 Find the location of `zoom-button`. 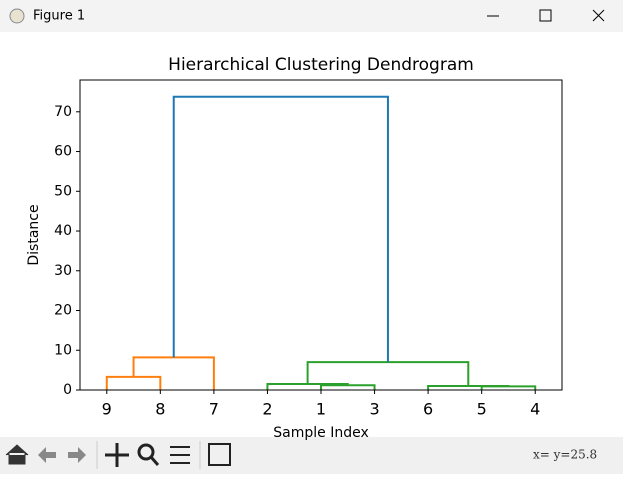

zoom-button is located at coordinates (148, 454).